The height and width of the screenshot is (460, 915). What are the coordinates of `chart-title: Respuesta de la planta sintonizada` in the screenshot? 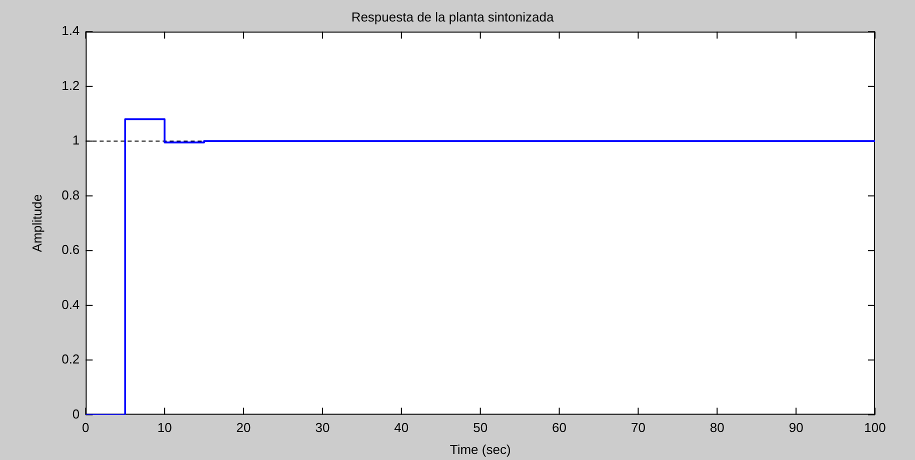 It's located at (452, 16).